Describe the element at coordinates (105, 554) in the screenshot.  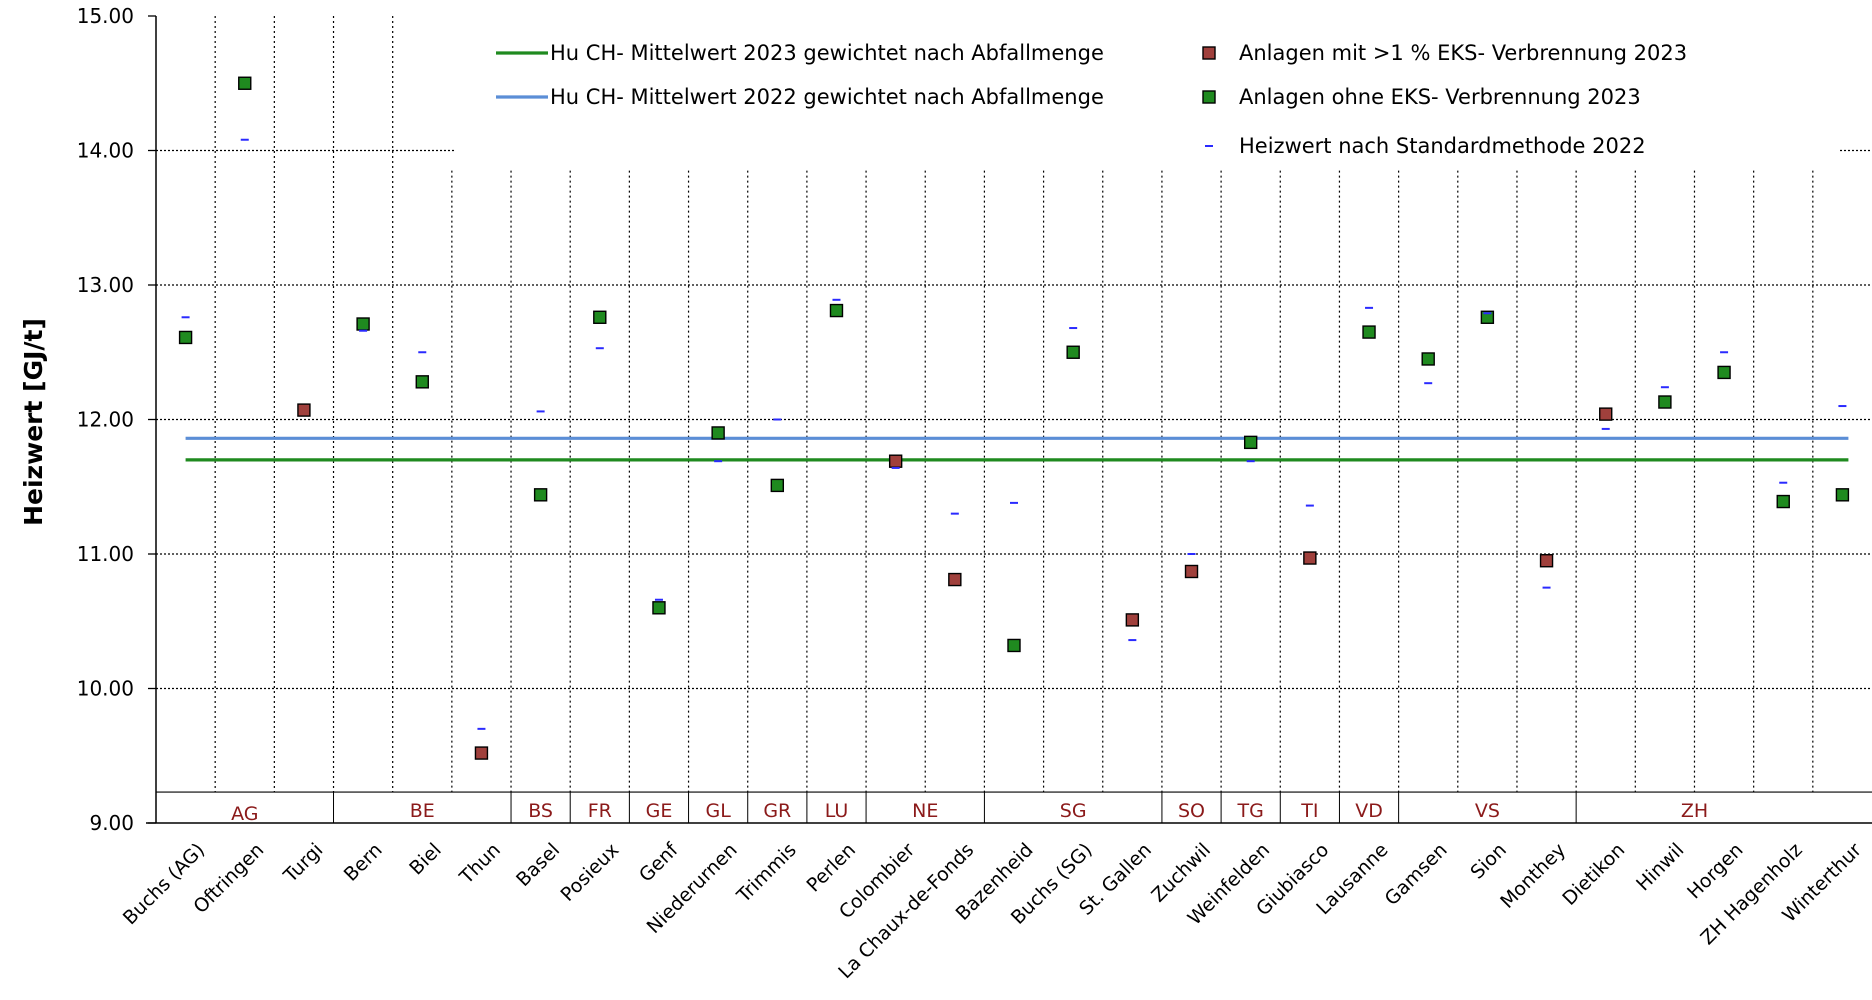
I see `y-tick-label: 11.00` at that location.